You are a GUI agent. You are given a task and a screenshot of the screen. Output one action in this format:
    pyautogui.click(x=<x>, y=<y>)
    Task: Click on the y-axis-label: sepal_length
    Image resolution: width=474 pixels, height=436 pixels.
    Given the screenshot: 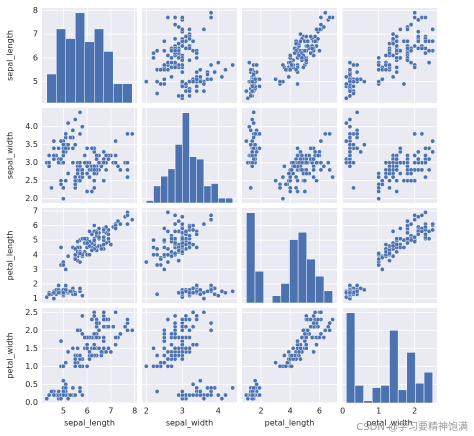 What is the action you would take?
    pyautogui.click(x=10, y=55)
    